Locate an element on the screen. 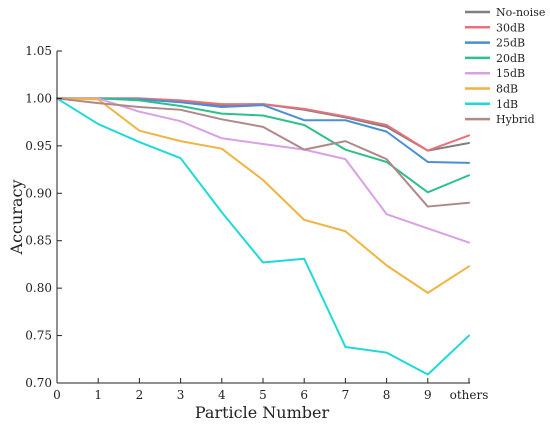 Image resolution: width=550 pixels, height=429 pixels. x-tick-label: 1 is located at coordinates (98, 395).